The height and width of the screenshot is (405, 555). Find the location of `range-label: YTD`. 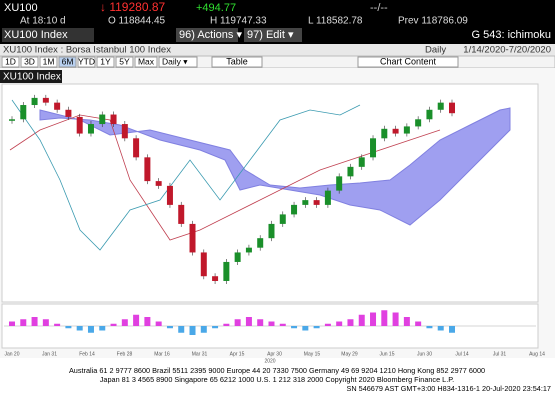

range-label: YTD is located at coordinates (86, 61).